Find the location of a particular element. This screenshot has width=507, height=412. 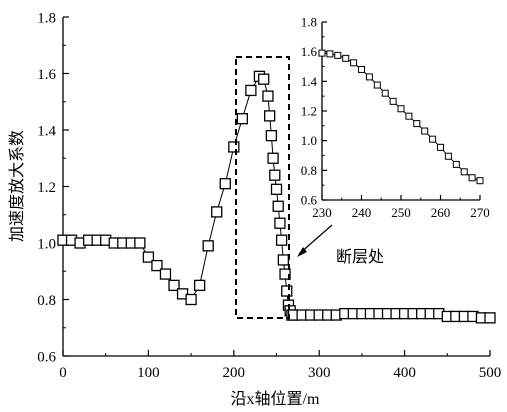

main-y-tick-label: 1.2 is located at coordinates (46, 188).